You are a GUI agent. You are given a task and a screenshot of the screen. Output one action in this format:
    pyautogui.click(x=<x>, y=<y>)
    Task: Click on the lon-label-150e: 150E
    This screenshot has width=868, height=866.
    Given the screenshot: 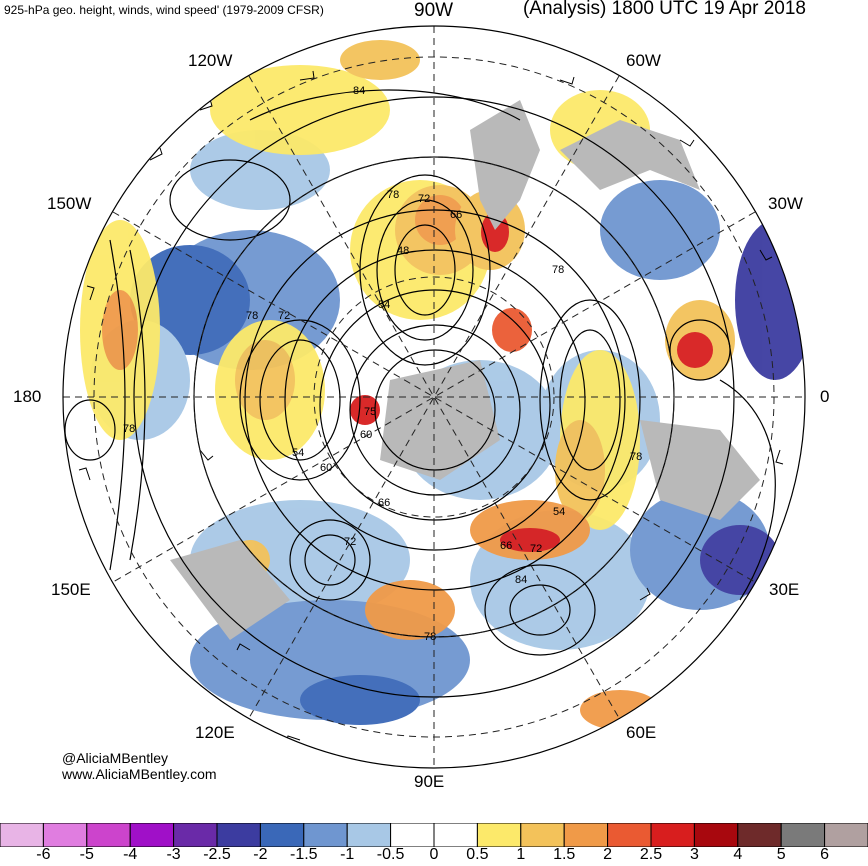 What is the action you would take?
    pyautogui.click(x=71, y=589)
    